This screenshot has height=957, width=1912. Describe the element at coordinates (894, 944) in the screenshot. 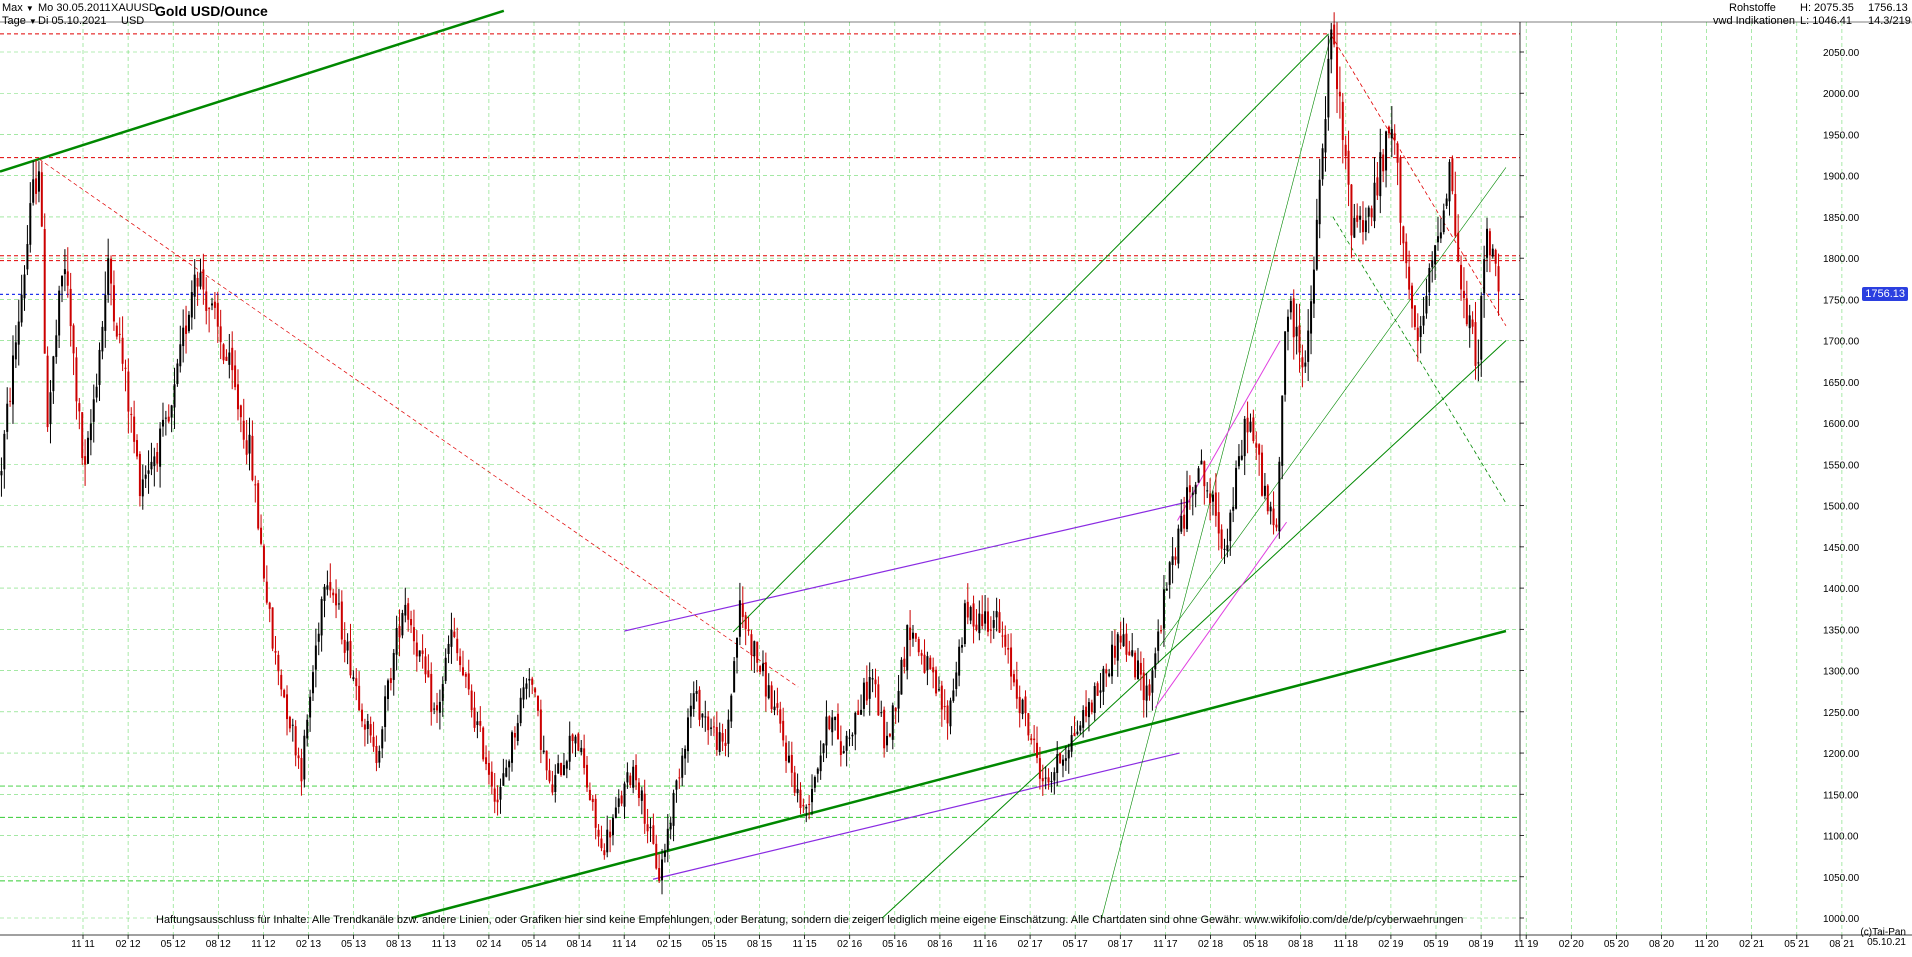

I see `x-tick-label: 05 16` at that location.